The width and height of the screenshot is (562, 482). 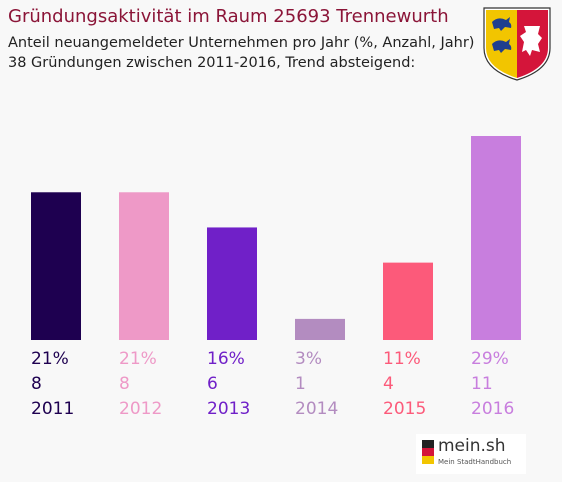 I want to click on year-label-2012: 2012, so click(x=140, y=409).